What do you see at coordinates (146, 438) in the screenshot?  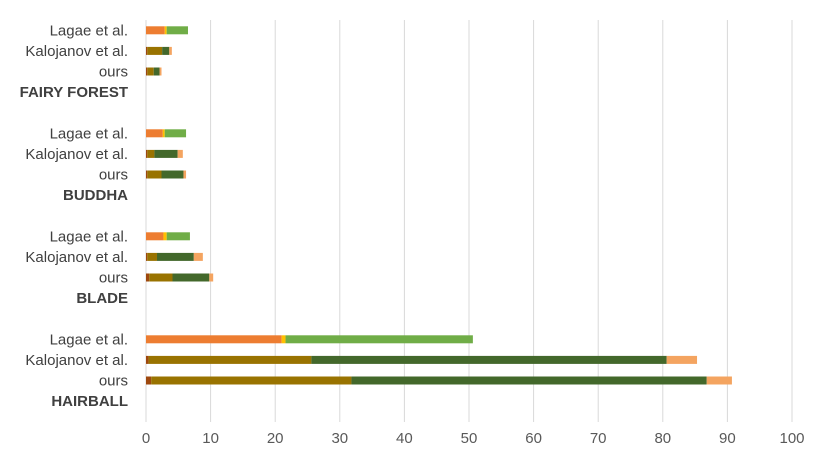 I see `x-tick-label: 0` at bounding box center [146, 438].